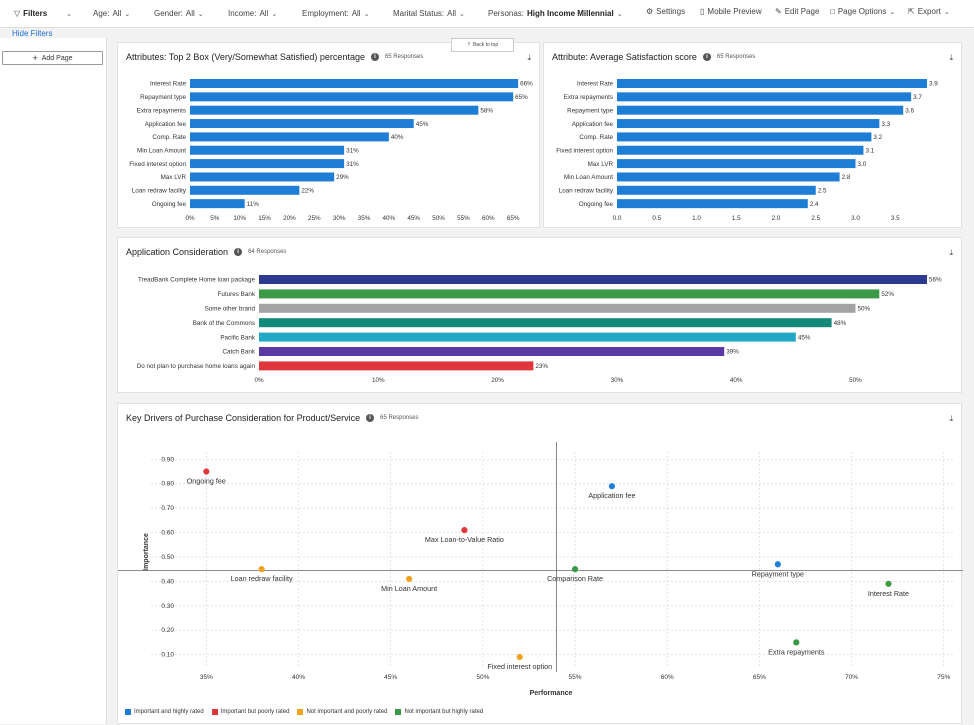 The height and width of the screenshot is (725, 974). What do you see at coordinates (869, 150) in the screenshot?
I see `bar-value-label: 3.1` at bounding box center [869, 150].